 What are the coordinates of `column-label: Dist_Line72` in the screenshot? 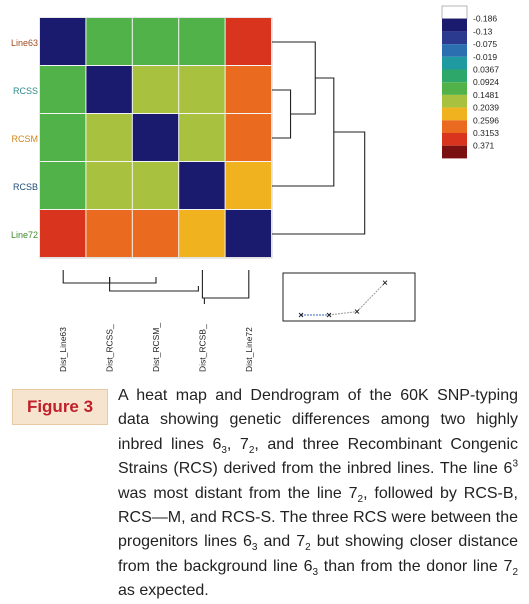 It's located at (249, 349).